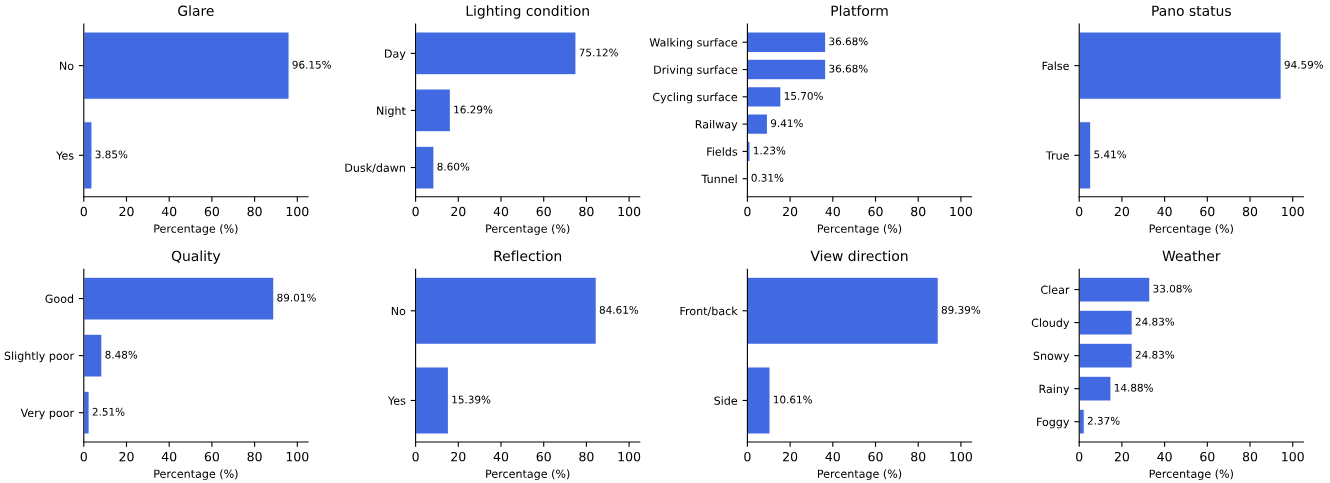 This screenshot has width=1330, height=483. I want to click on chart-title: Lighting condition, so click(527, 12).